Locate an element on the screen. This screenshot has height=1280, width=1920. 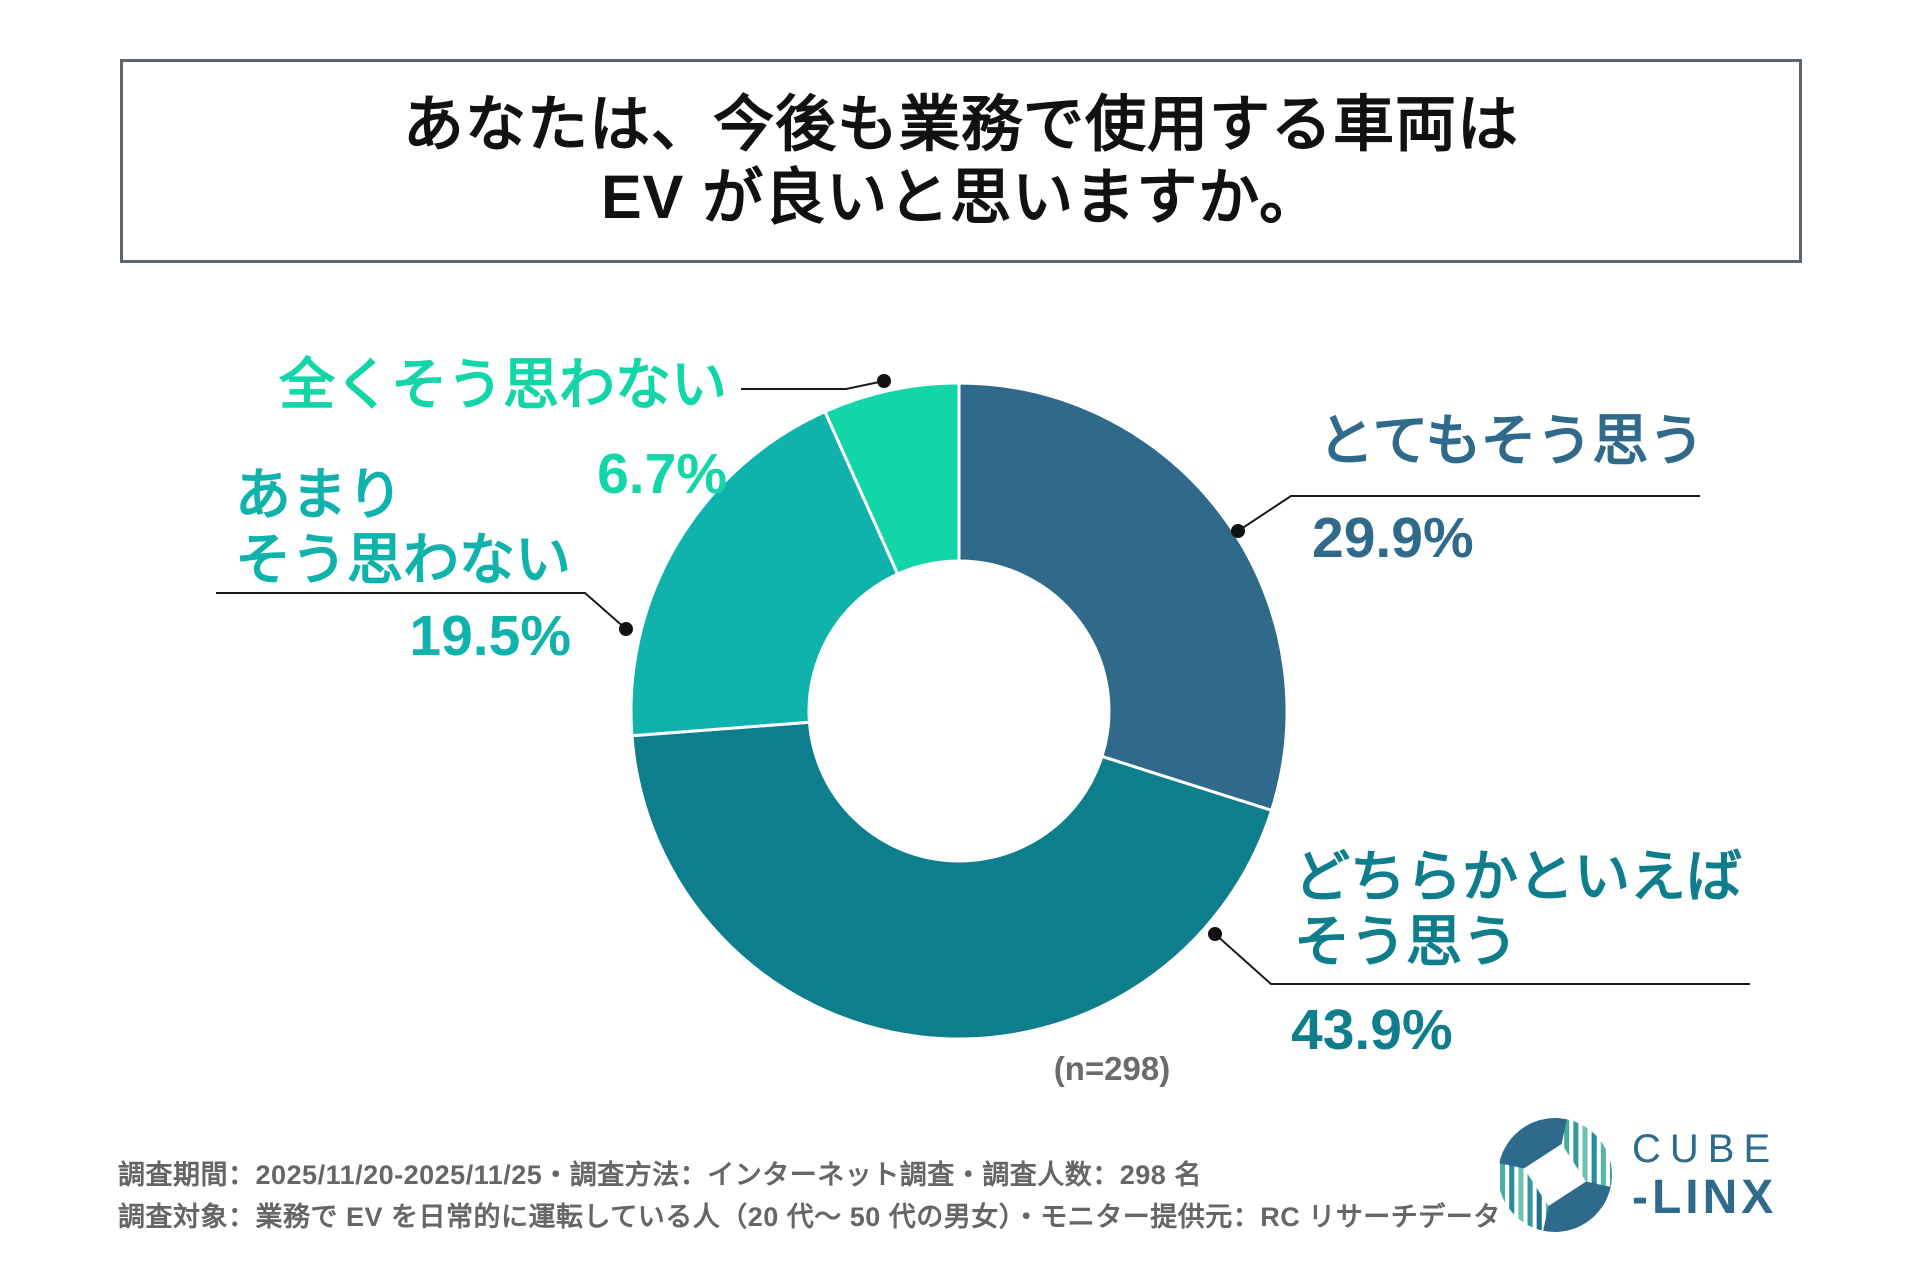
label-somewhat-agree: どちらかといえば そう思う is located at coordinates (1518, 909).